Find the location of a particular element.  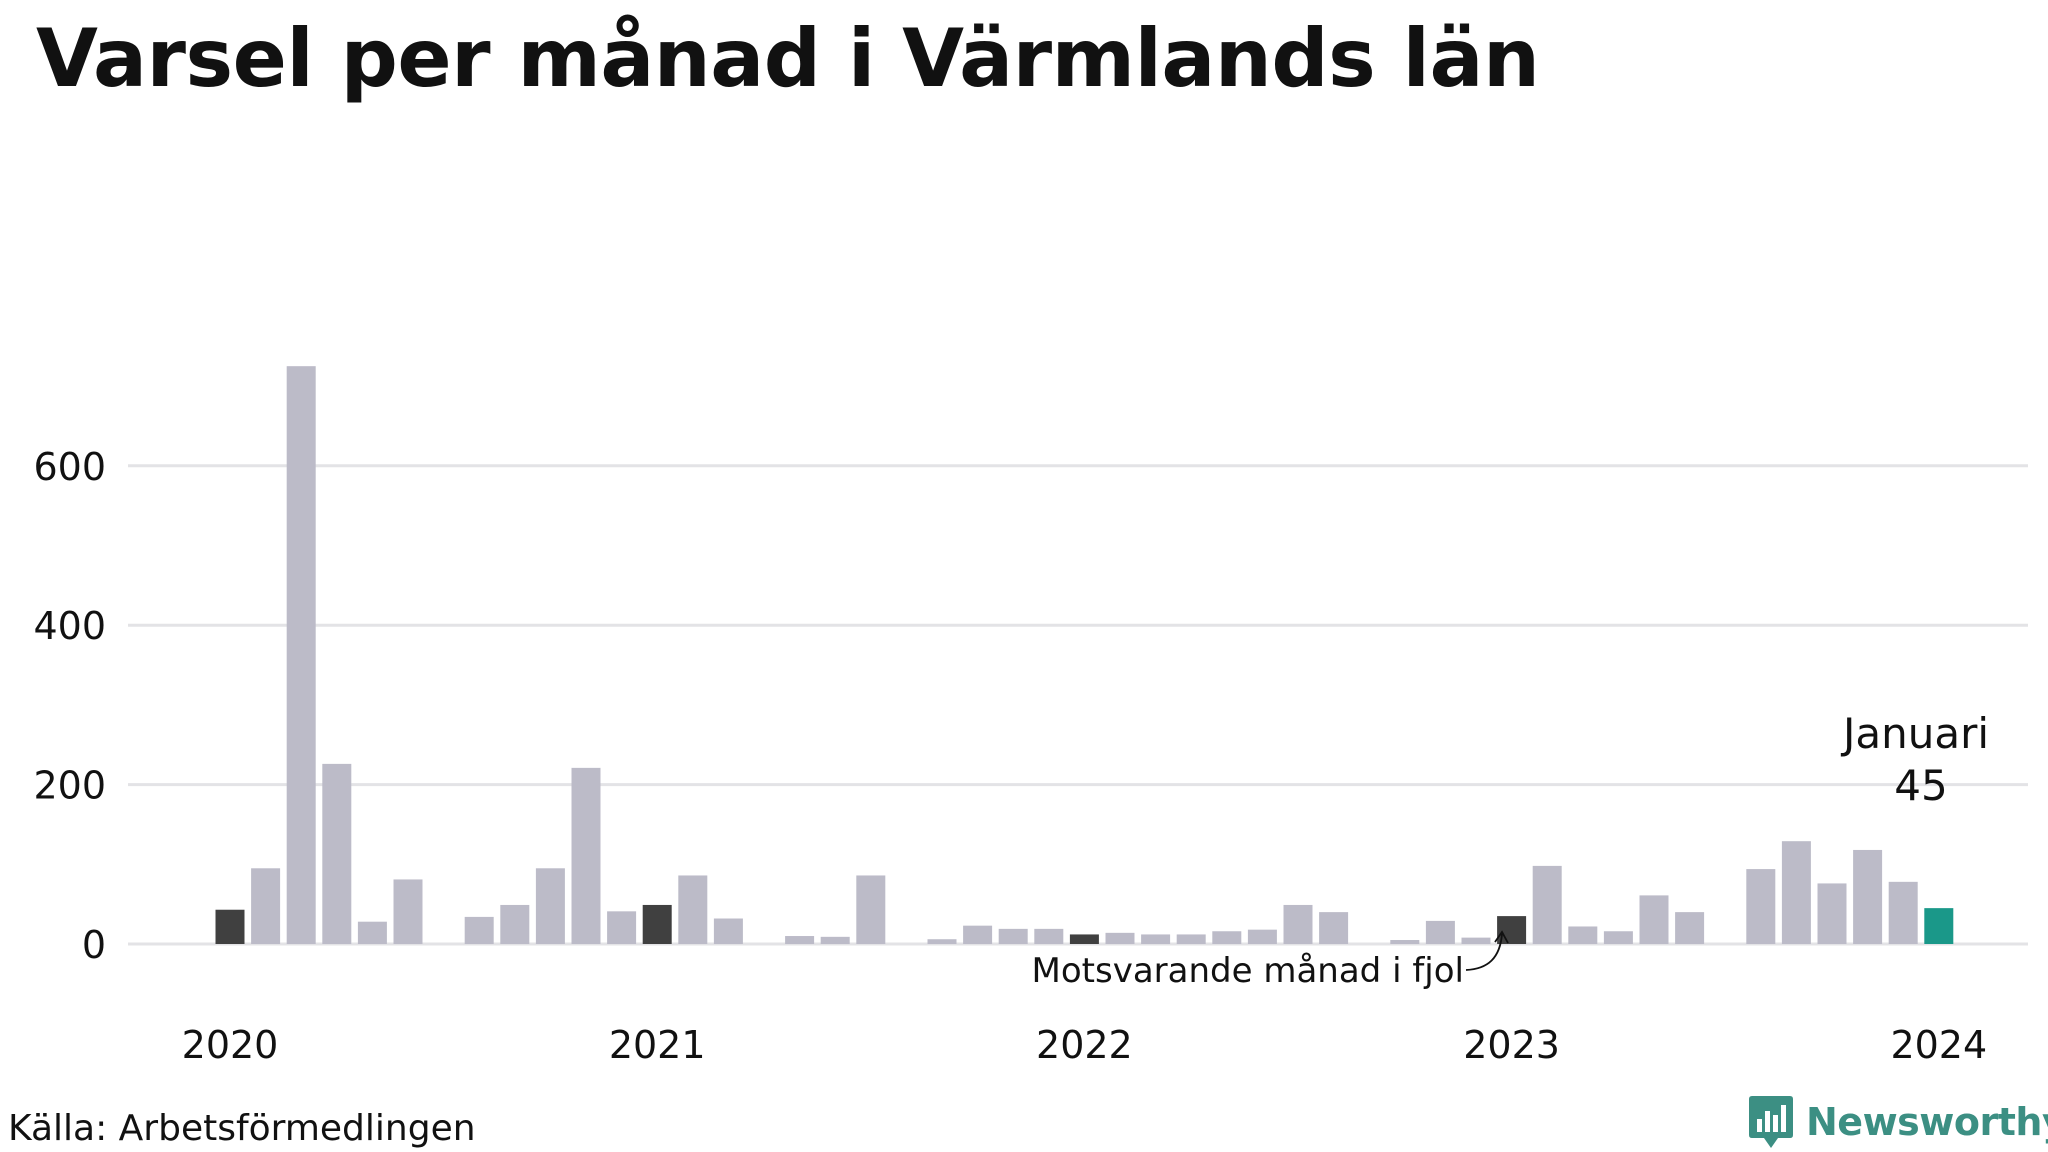

brand-name: Newsworthy is located at coordinates (1927, 1122).